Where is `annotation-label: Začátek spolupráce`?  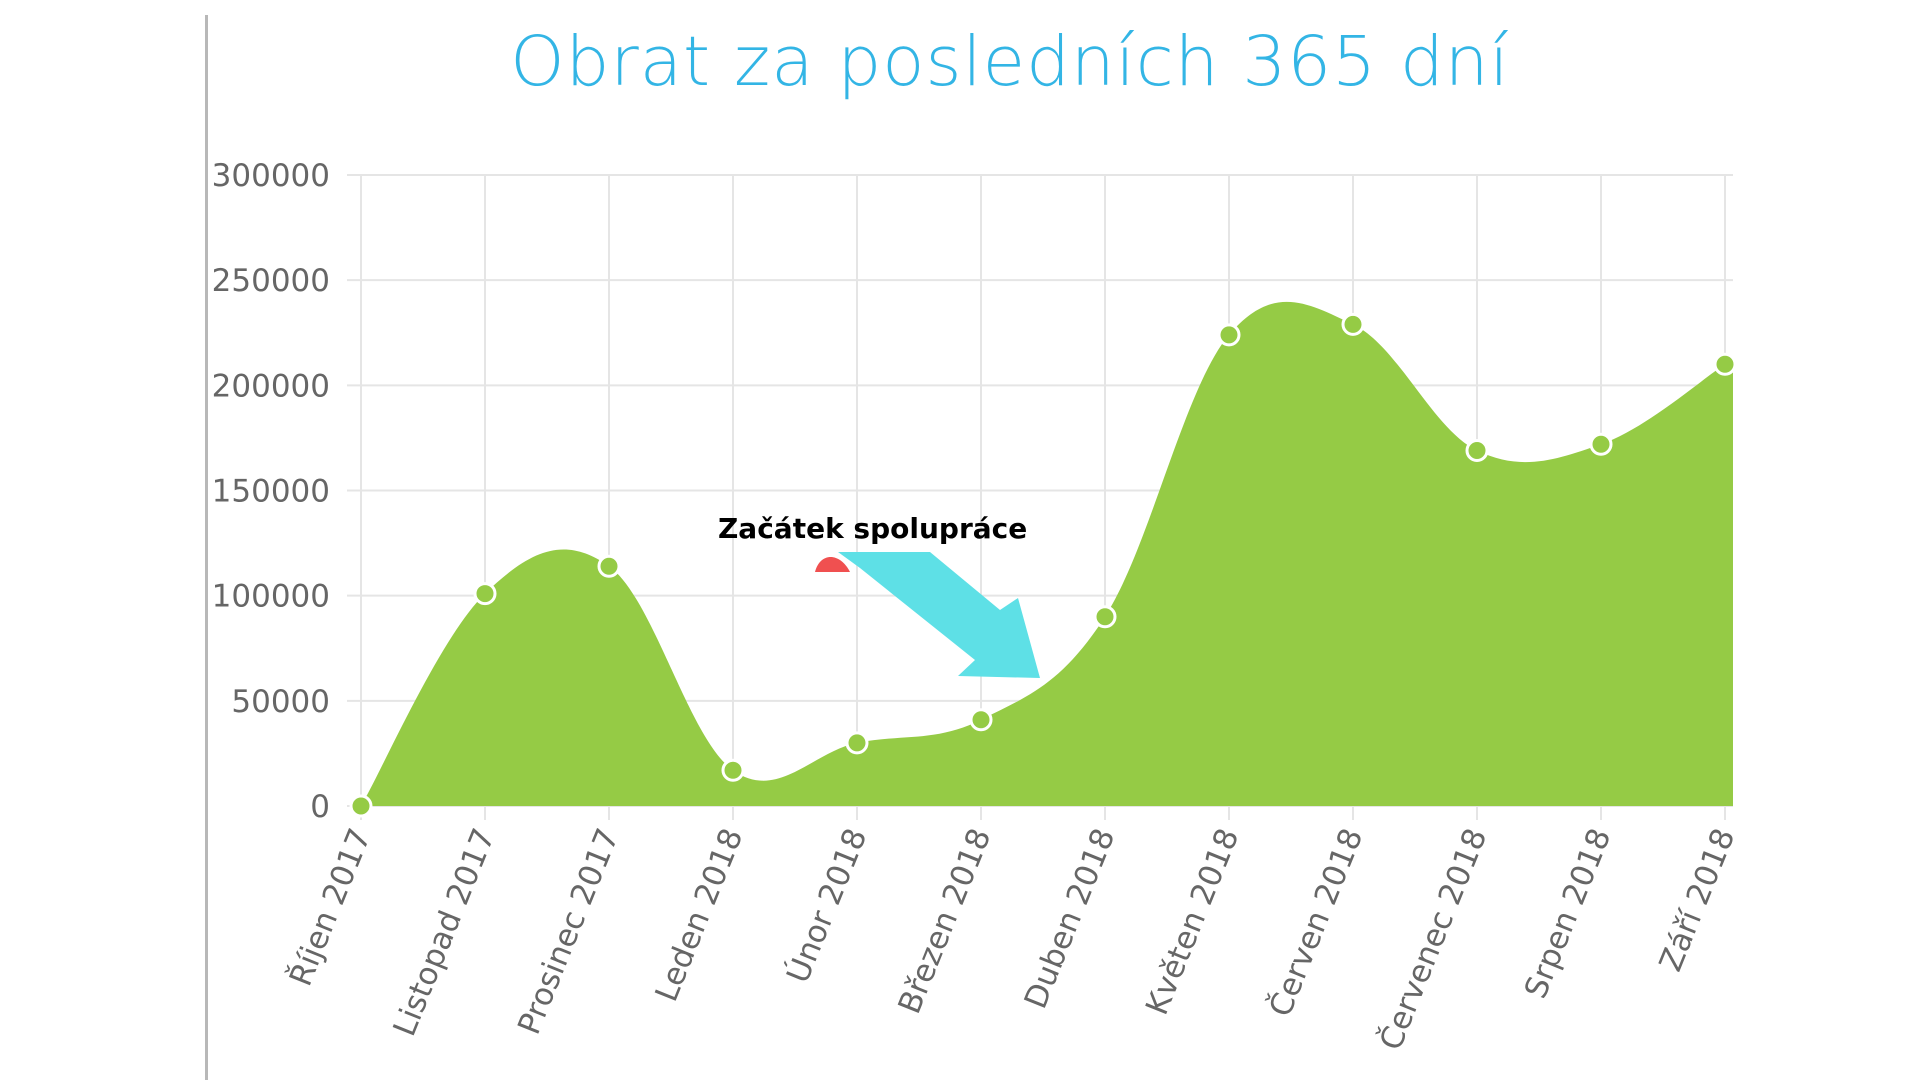 annotation-label: Začátek spolupráce is located at coordinates (872, 528).